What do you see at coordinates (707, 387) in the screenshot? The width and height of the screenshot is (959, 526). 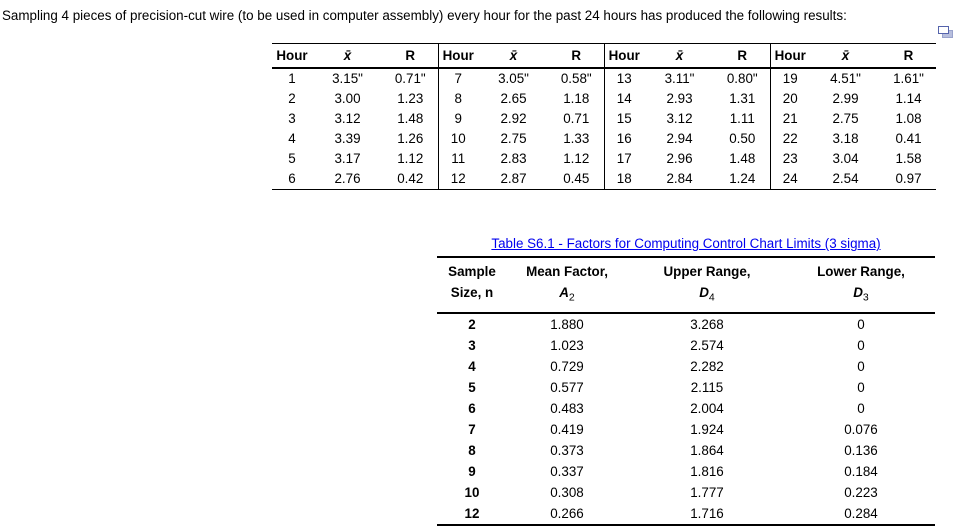 I see `d4-value: 2.115` at bounding box center [707, 387].